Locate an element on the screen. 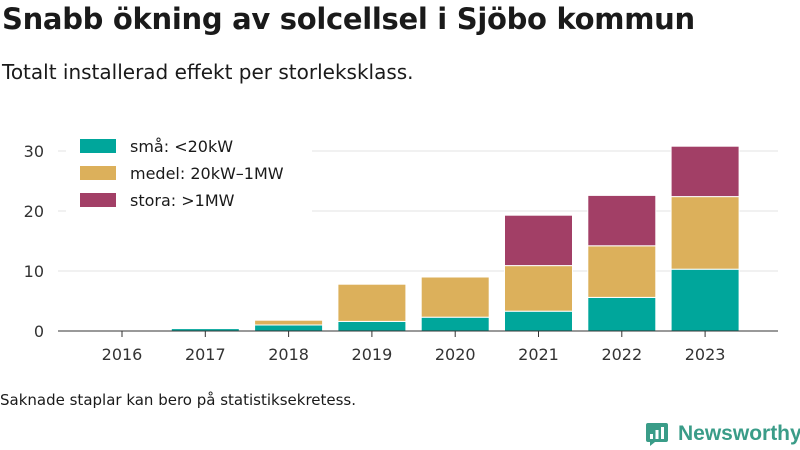  legend-label: små: <20kW is located at coordinates (181, 146).